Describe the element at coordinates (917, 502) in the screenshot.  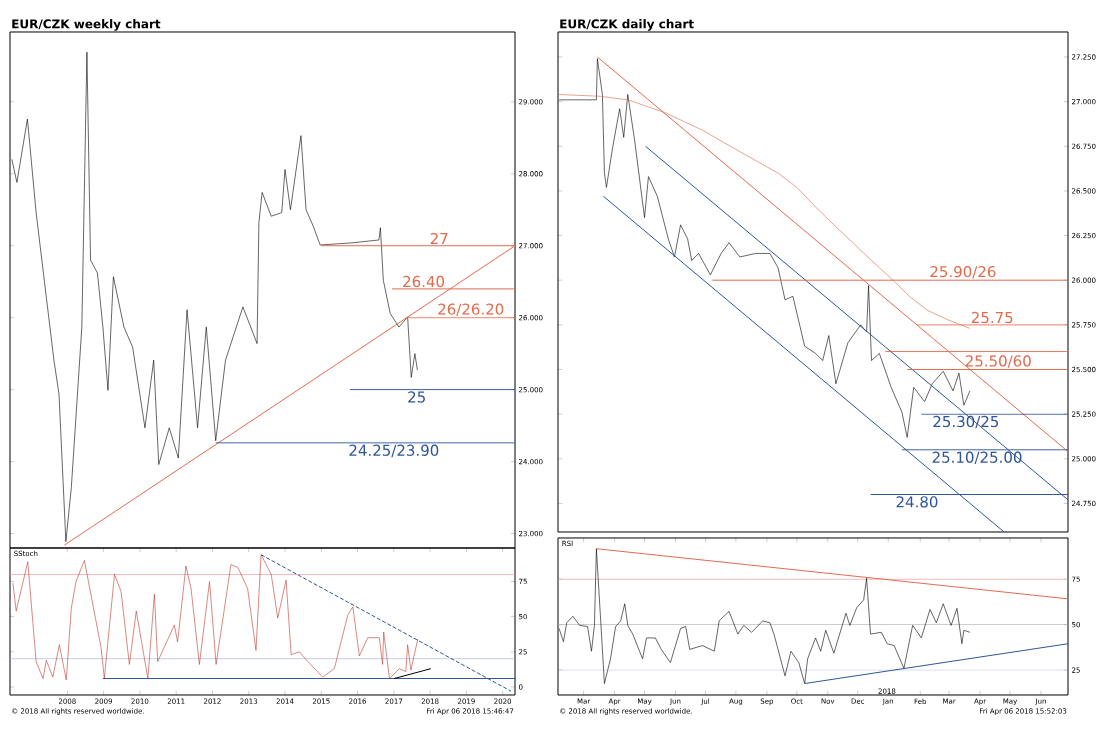
I see `annotation: 24.80` at that location.